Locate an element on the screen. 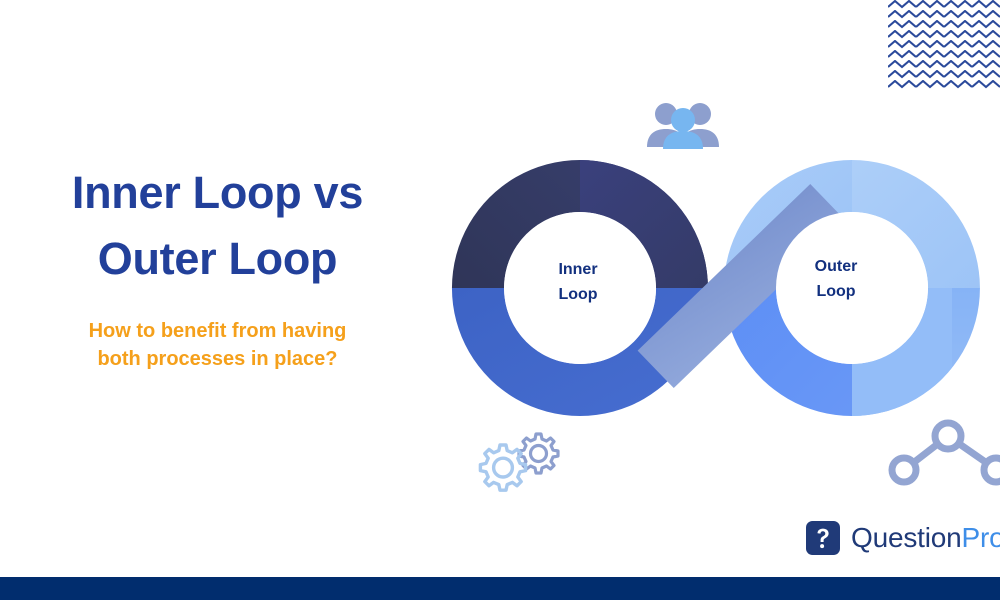 This screenshot has height=600, width=1000. gears-icon is located at coordinates (519, 462).